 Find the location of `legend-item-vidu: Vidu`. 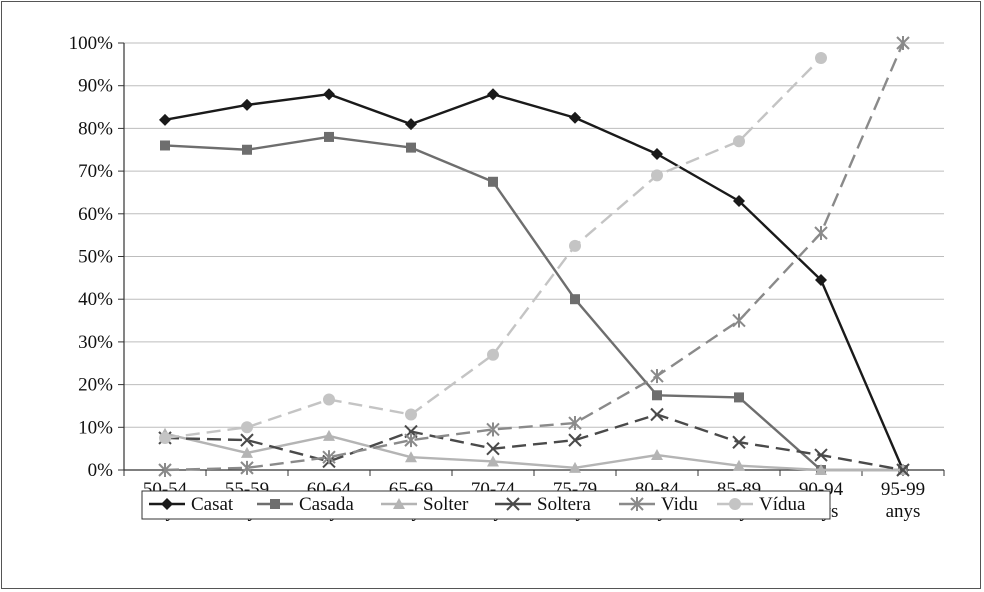

legend-item-vidu: Vidu is located at coordinates (658, 504).